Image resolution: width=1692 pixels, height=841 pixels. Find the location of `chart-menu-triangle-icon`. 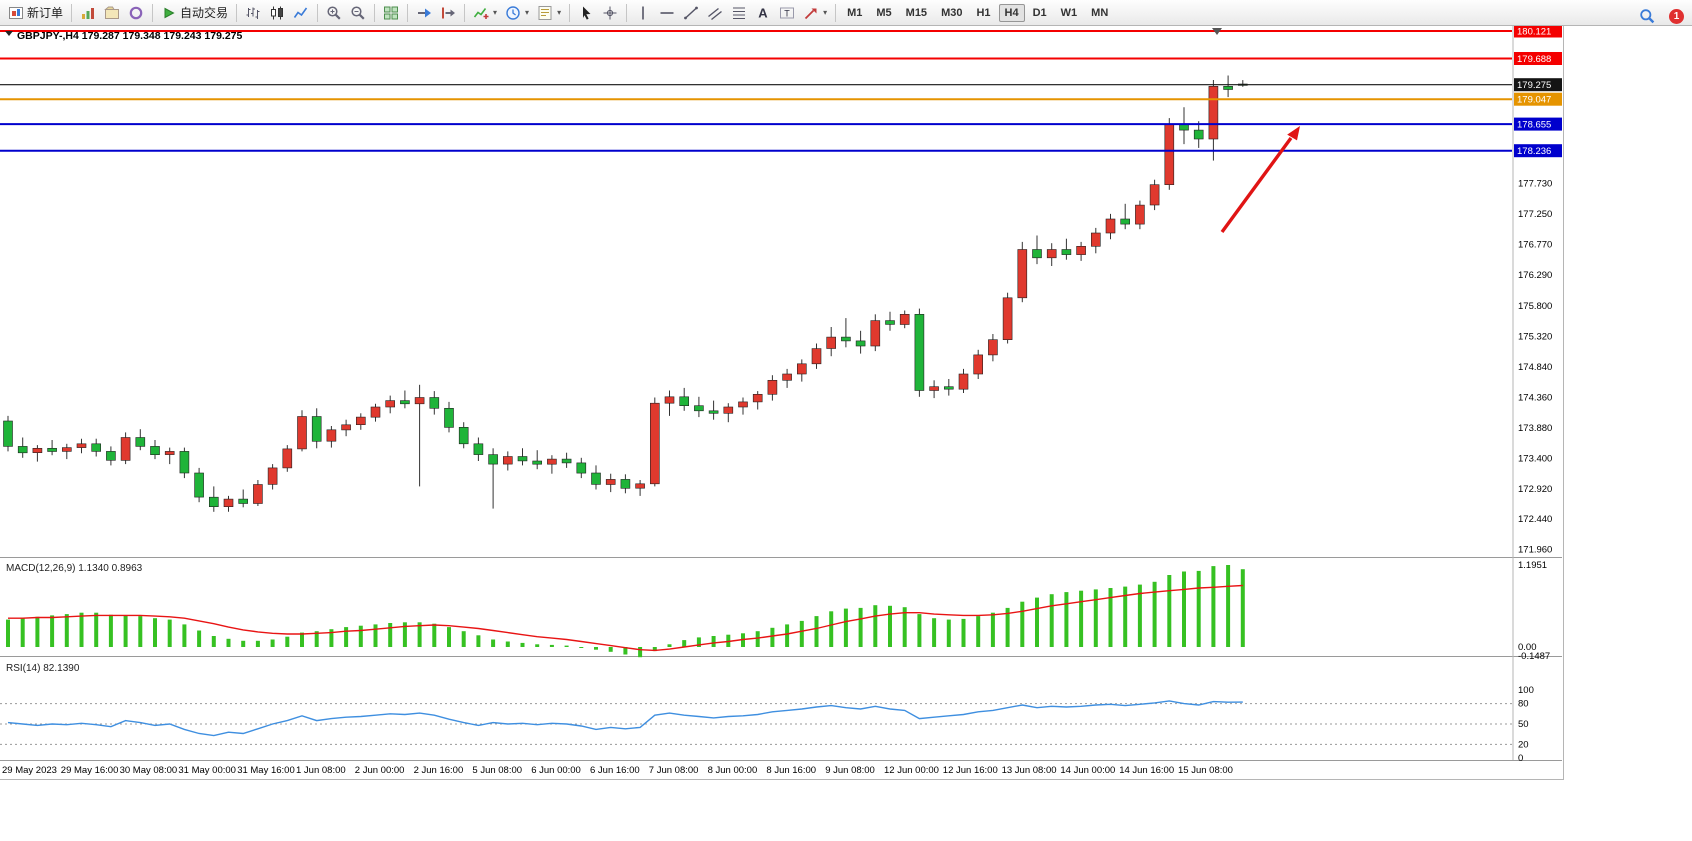

chart-menu-triangle-icon is located at coordinates (9, 33).